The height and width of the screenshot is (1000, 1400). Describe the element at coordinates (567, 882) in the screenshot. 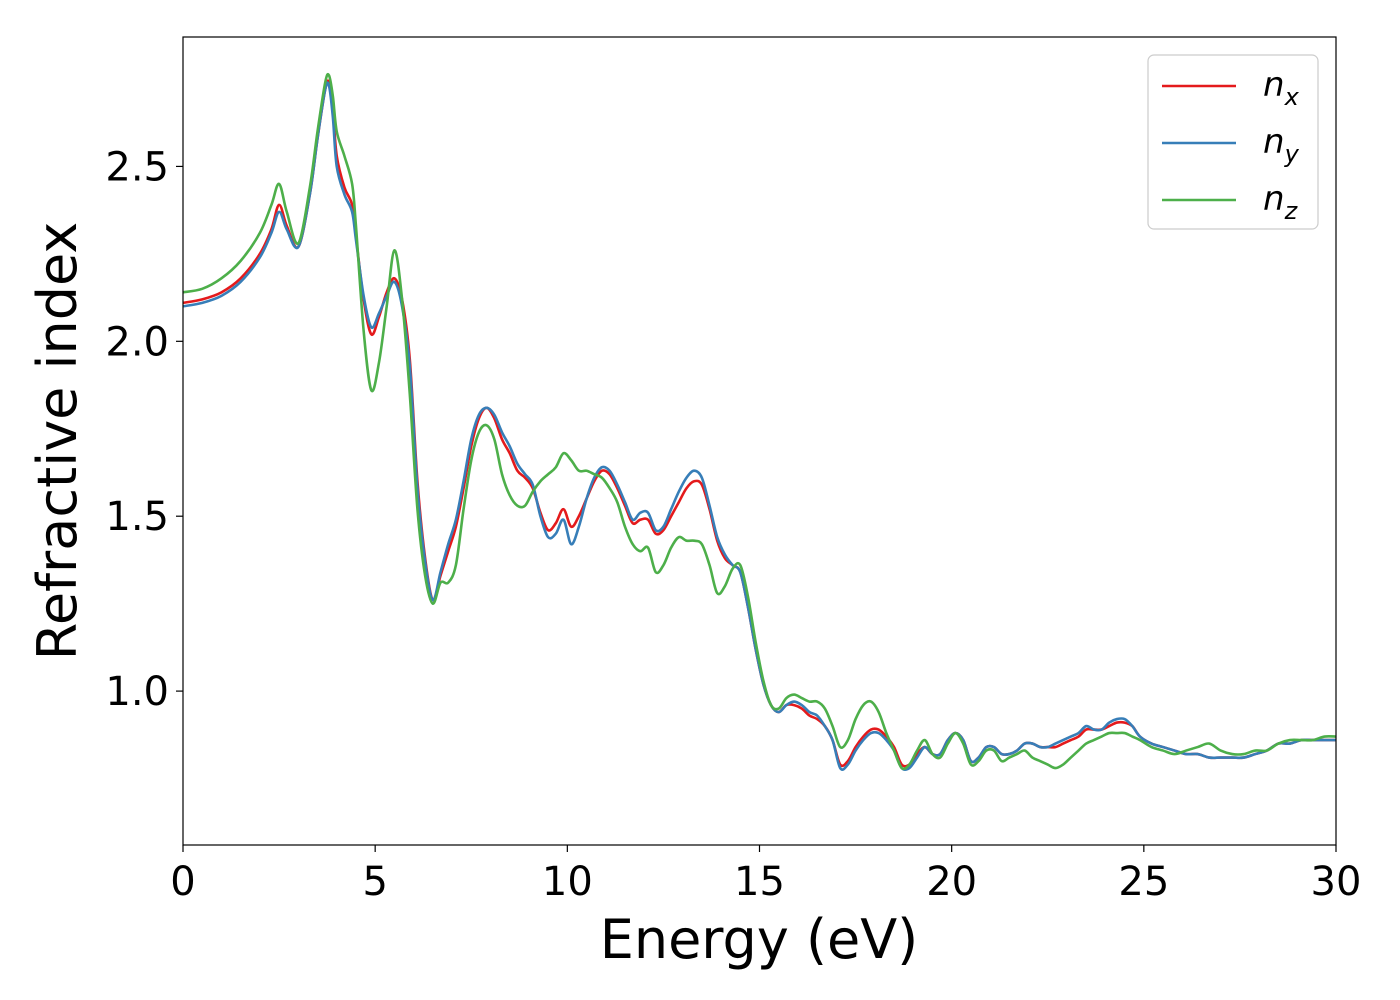

I see `x-tick-label: 10` at that location.